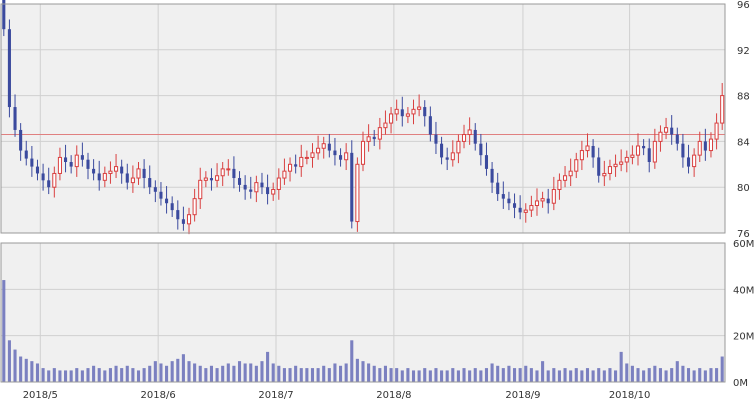 The width and height of the screenshot is (755, 404). I want to click on price-tick-label: 92, so click(743, 51).